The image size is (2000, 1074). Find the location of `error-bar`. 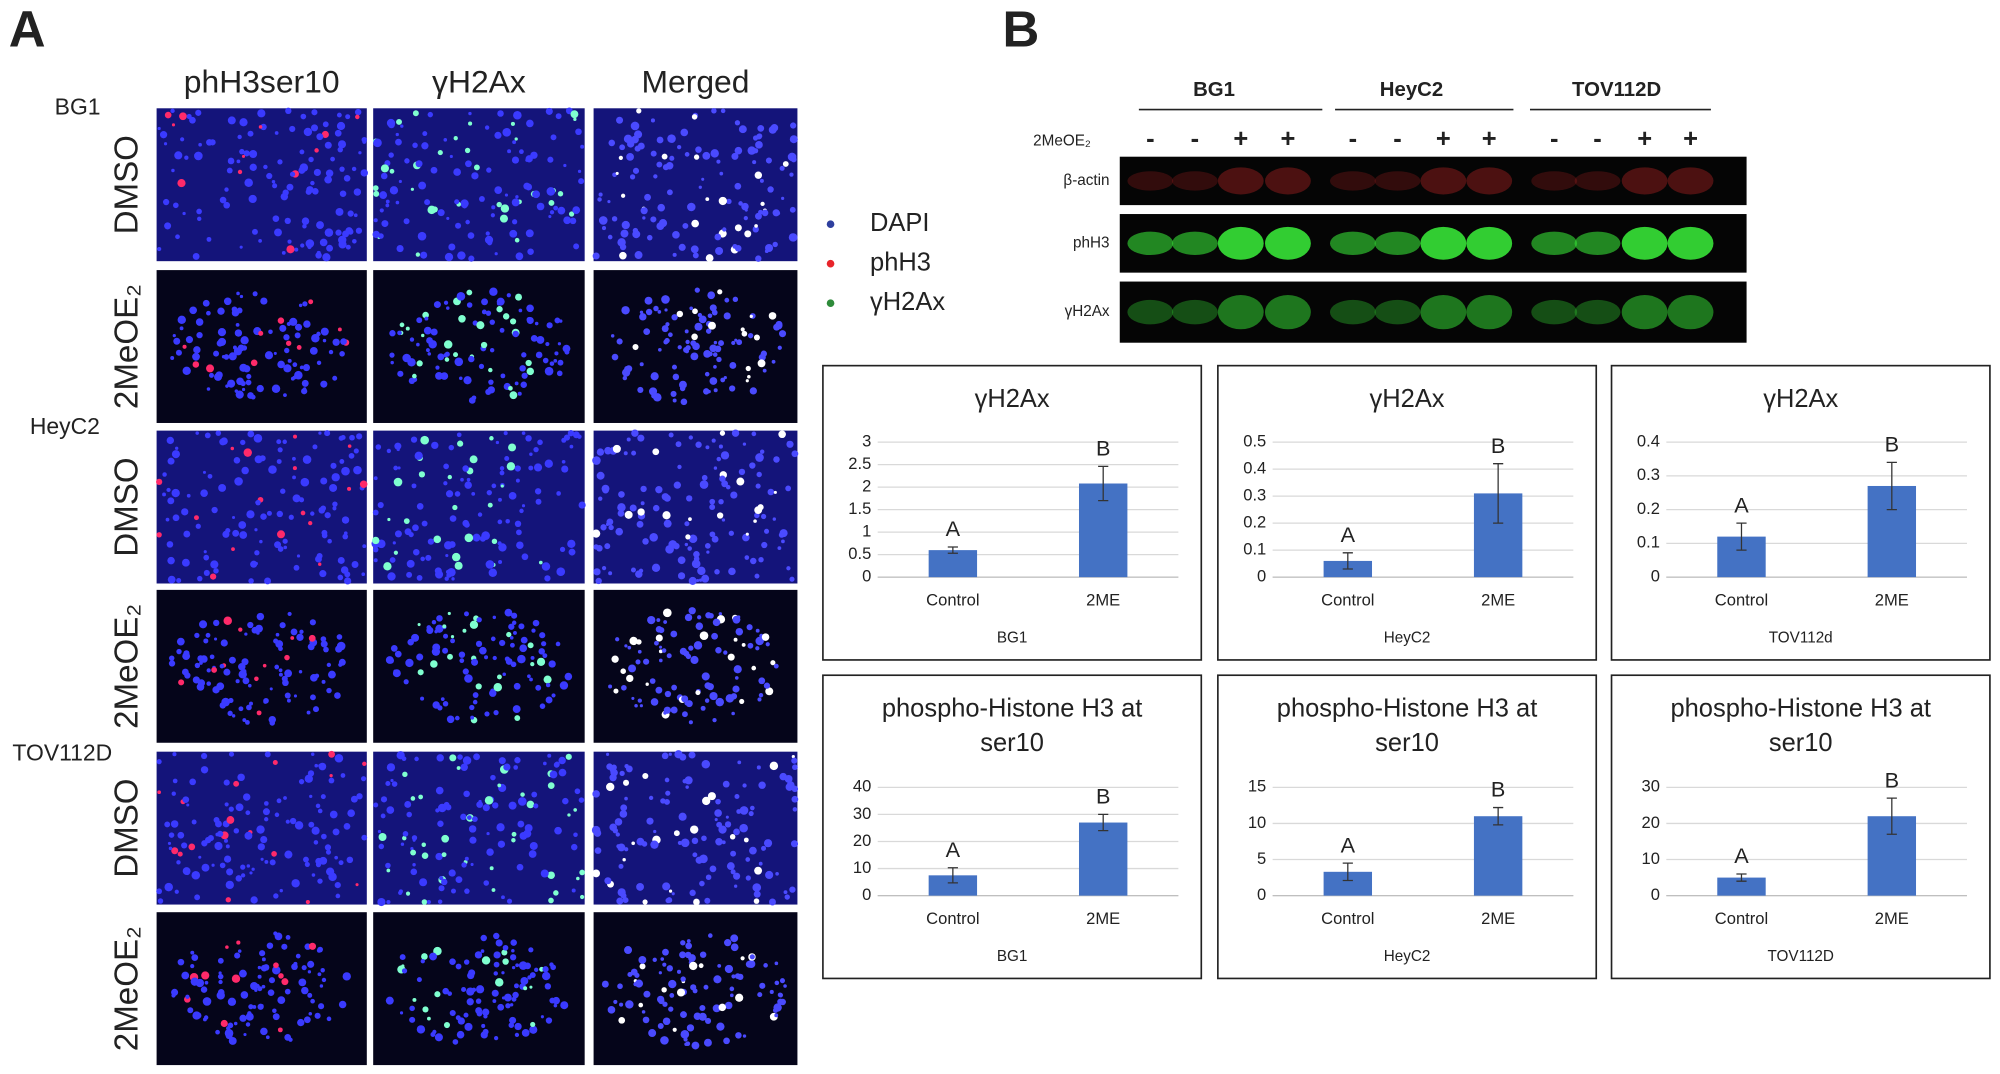

error-bar is located at coordinates (1347, 872).